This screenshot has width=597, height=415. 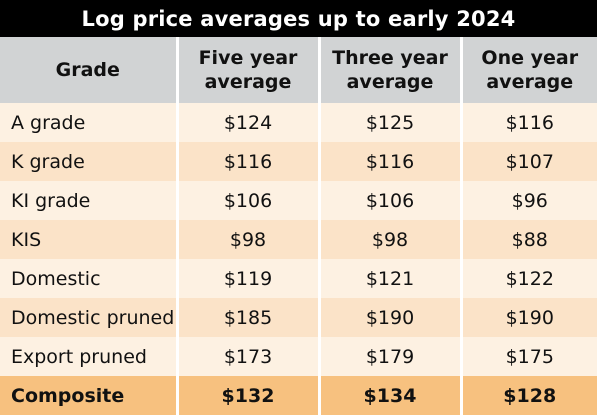 I want to click on grade-cell: KI grade, so click(x=89, y=200).